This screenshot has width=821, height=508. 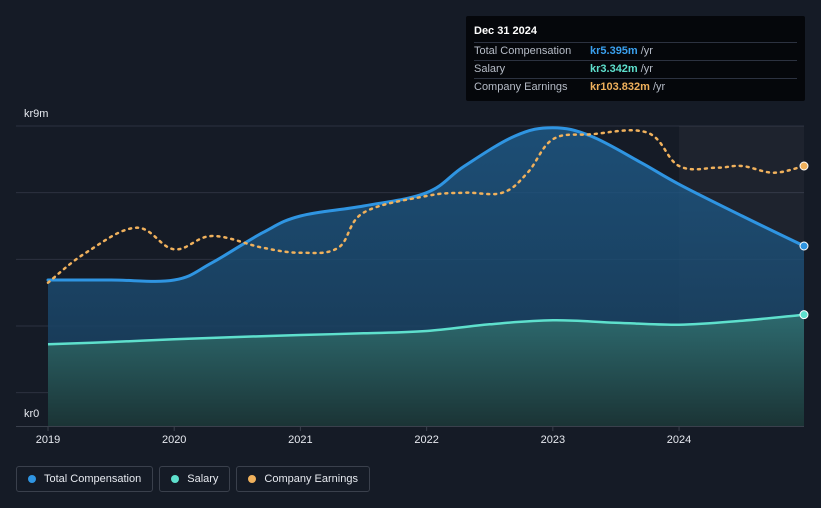 I want to click on legend-label: Company Earnings, so click(x=311, y=479).